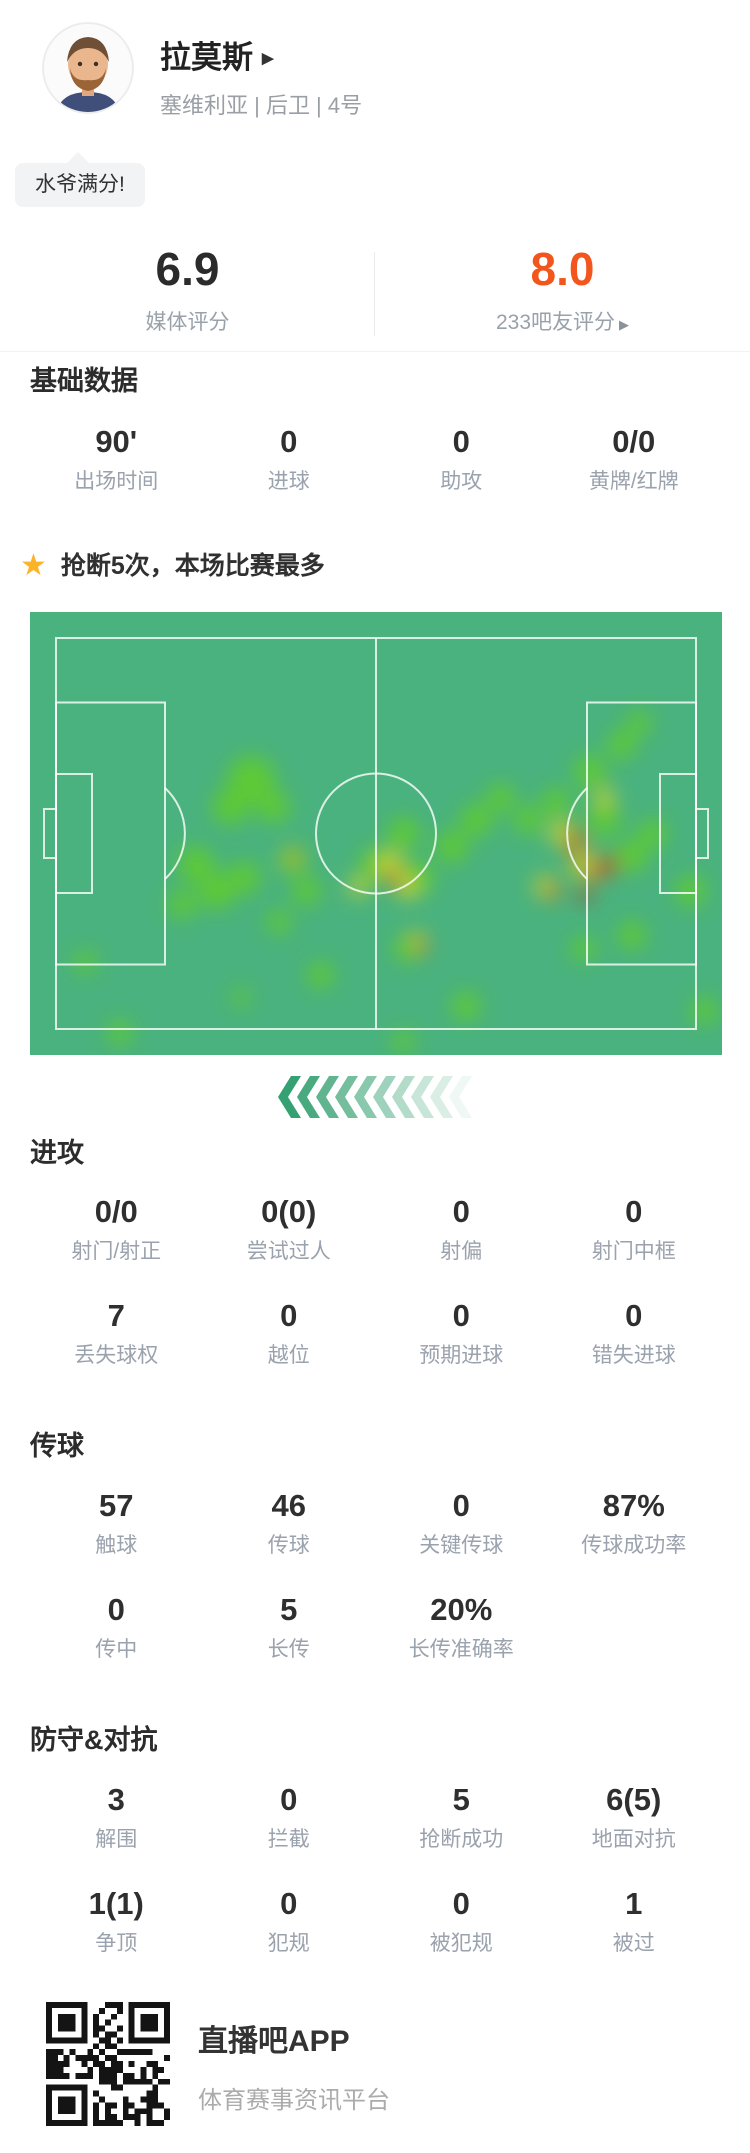 Image resolution: width=750 pixels, height=2153 pixels. Describe the element at coordinates (116, 1649) in the screenshot. I see `stat-label: 传中` at that location.